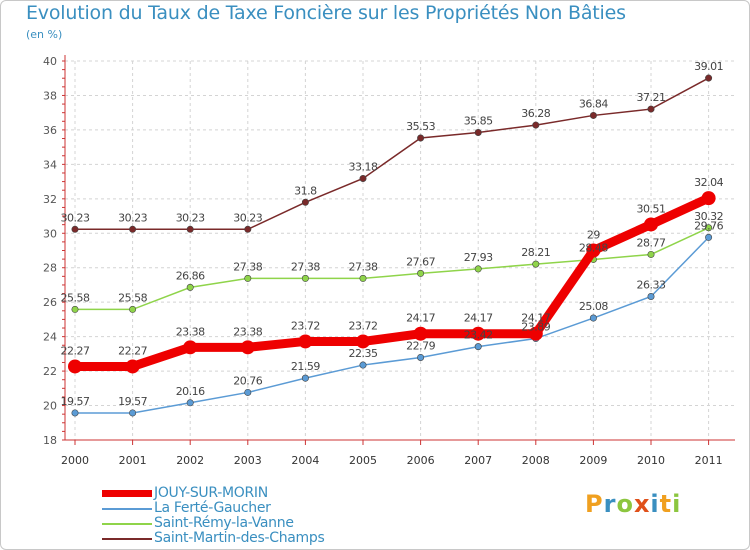 The height and width of the screenshot is (550, 750). I want to click on x-tick-label: 2011, so click(709, 460).